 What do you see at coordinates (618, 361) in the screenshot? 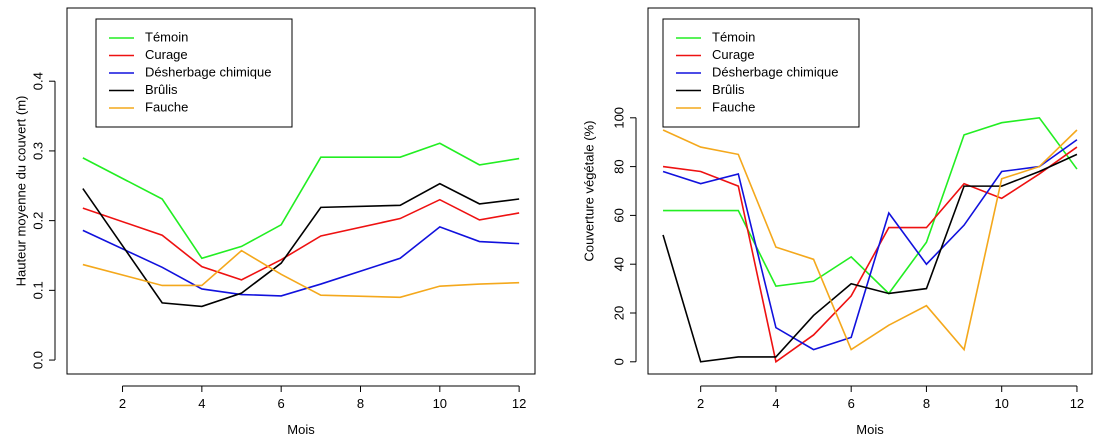
I see `y-tick-label: 0` at bounding box center [618, 361].